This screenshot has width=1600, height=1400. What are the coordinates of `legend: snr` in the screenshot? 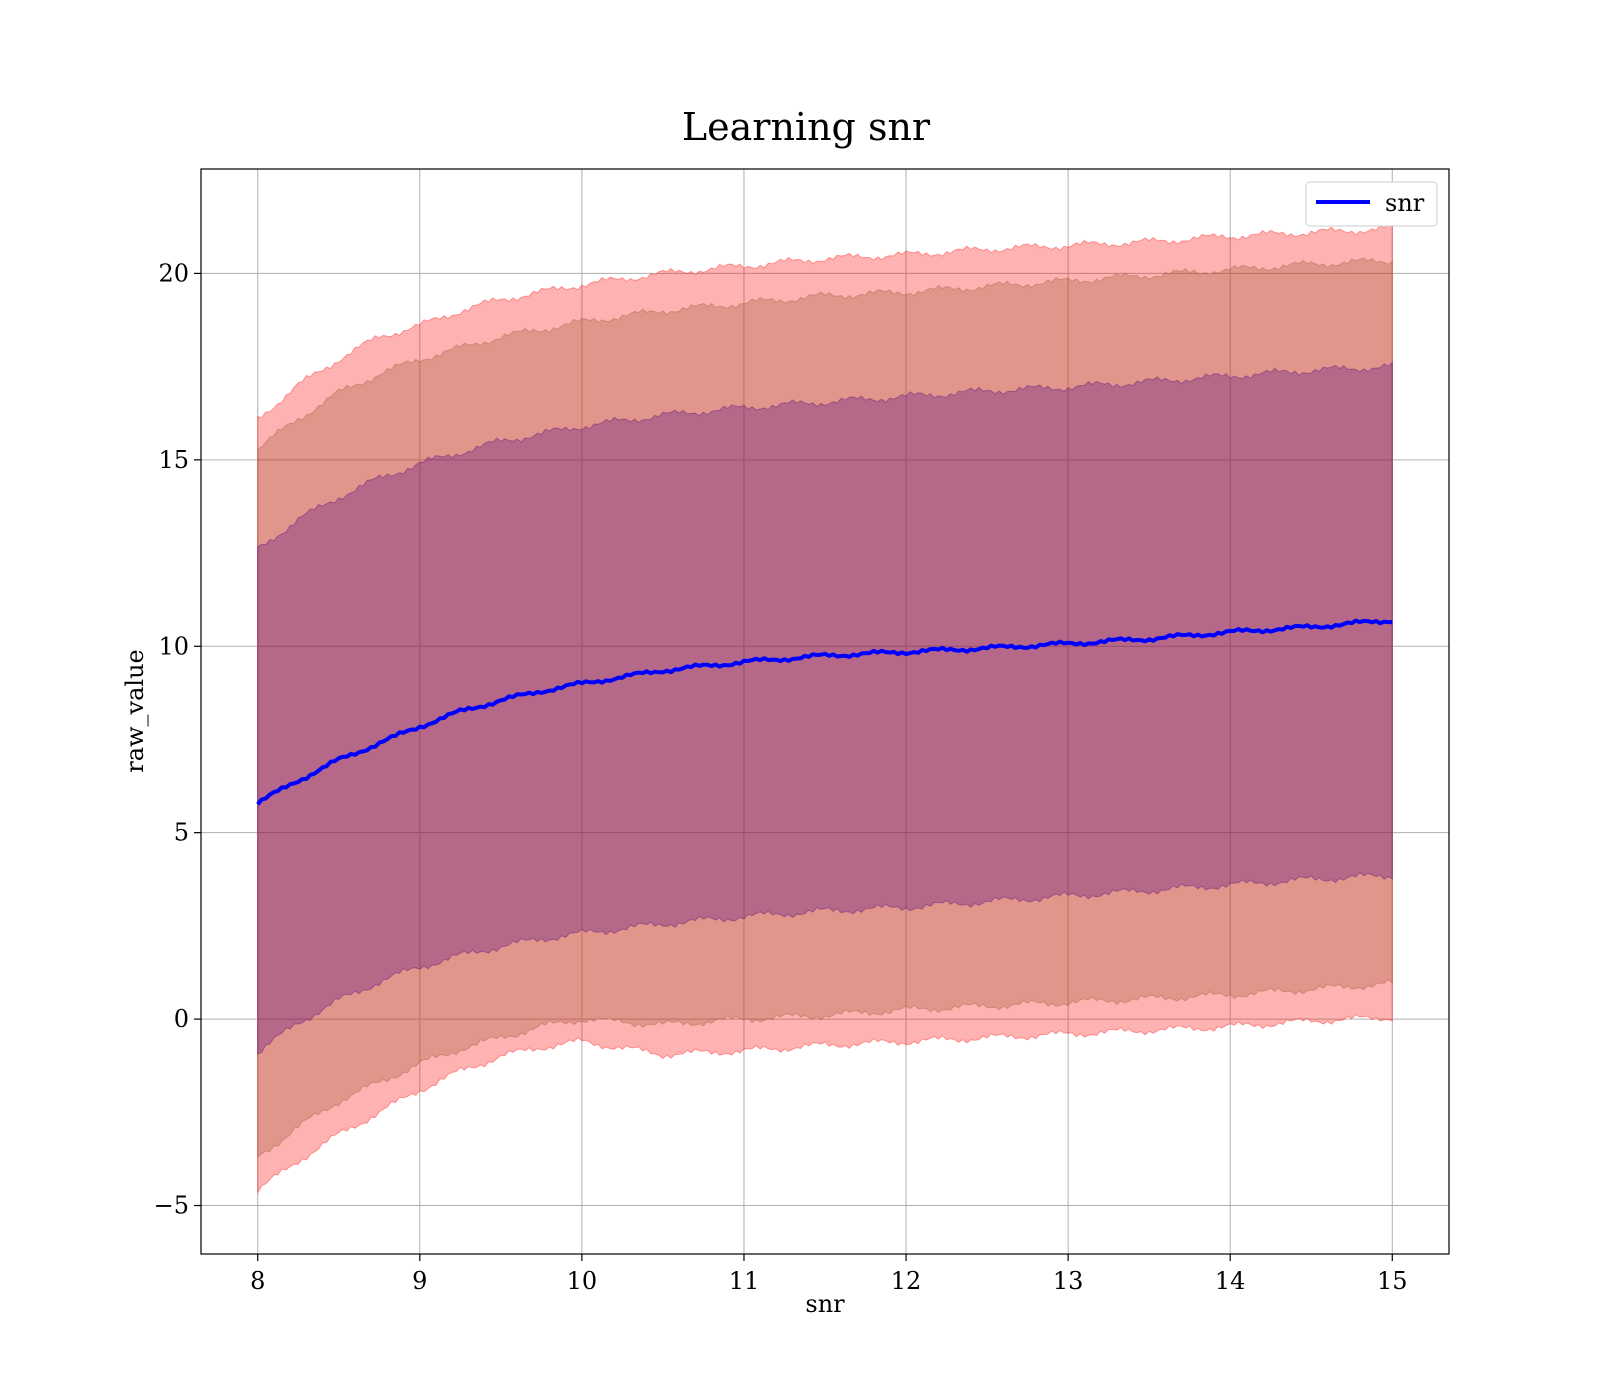 It's located at (1371, 204).